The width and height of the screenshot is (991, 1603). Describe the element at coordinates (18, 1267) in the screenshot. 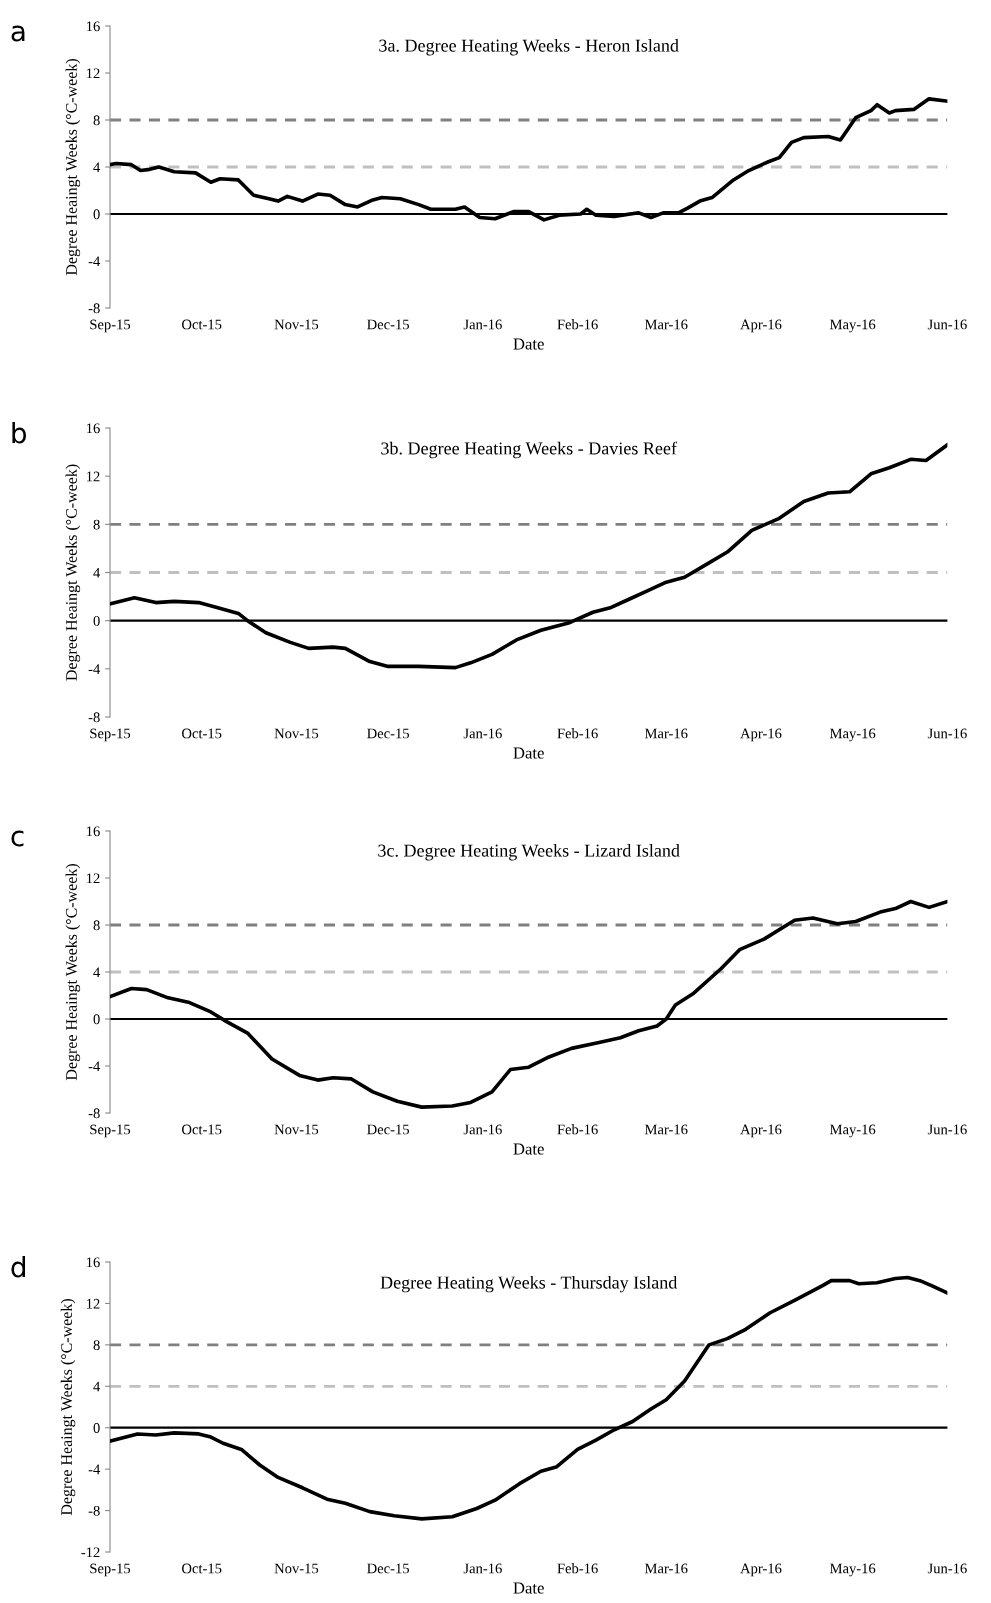

I see `text: d` at that location.